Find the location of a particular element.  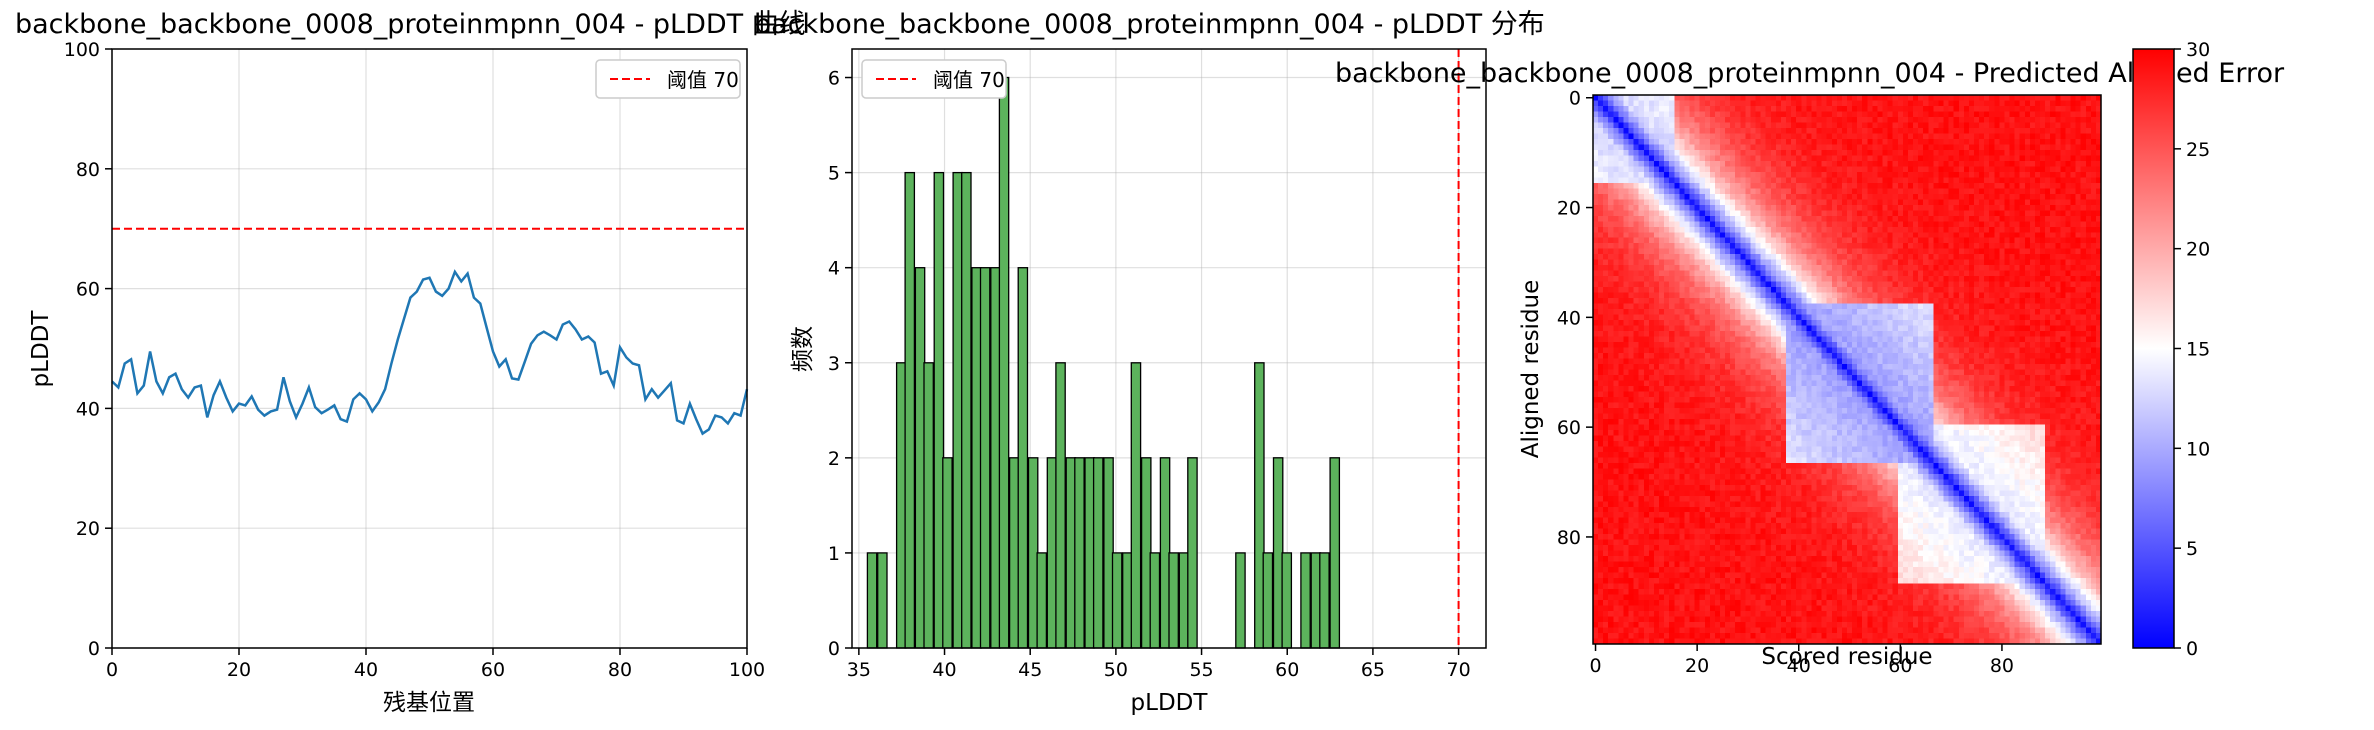

line-chart-y-tick-label: 80 is located at coordinates (88, 170).